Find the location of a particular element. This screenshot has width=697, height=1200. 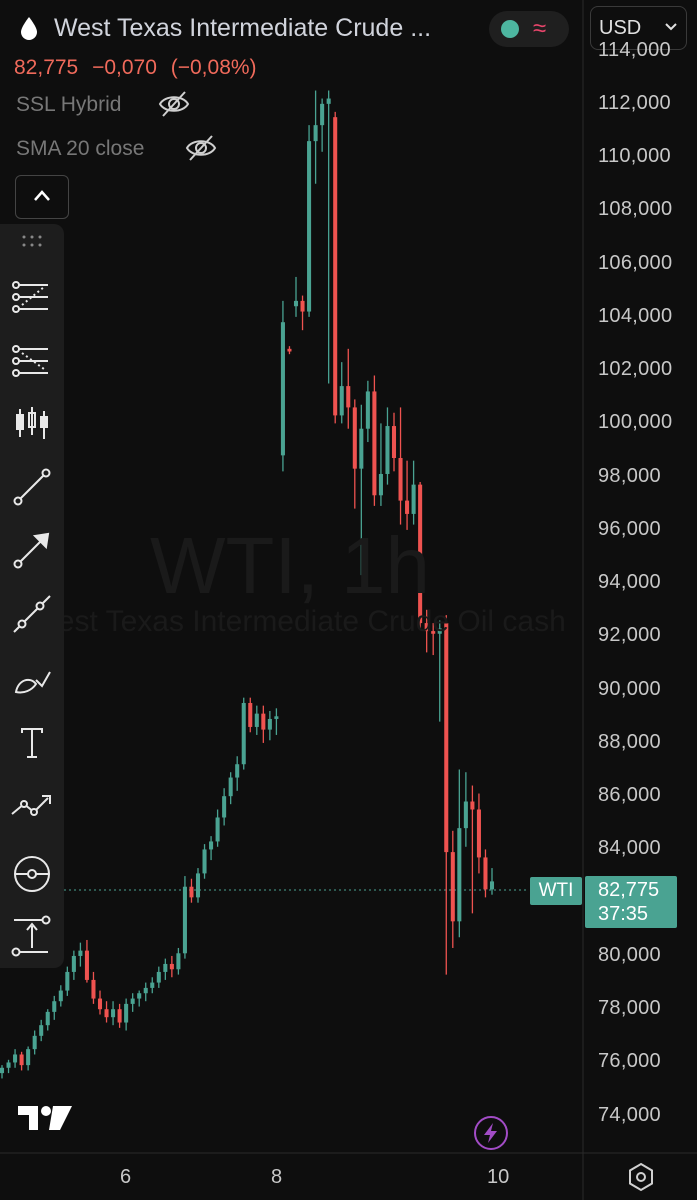

tool-arrow is located at coordinates (32, 550).